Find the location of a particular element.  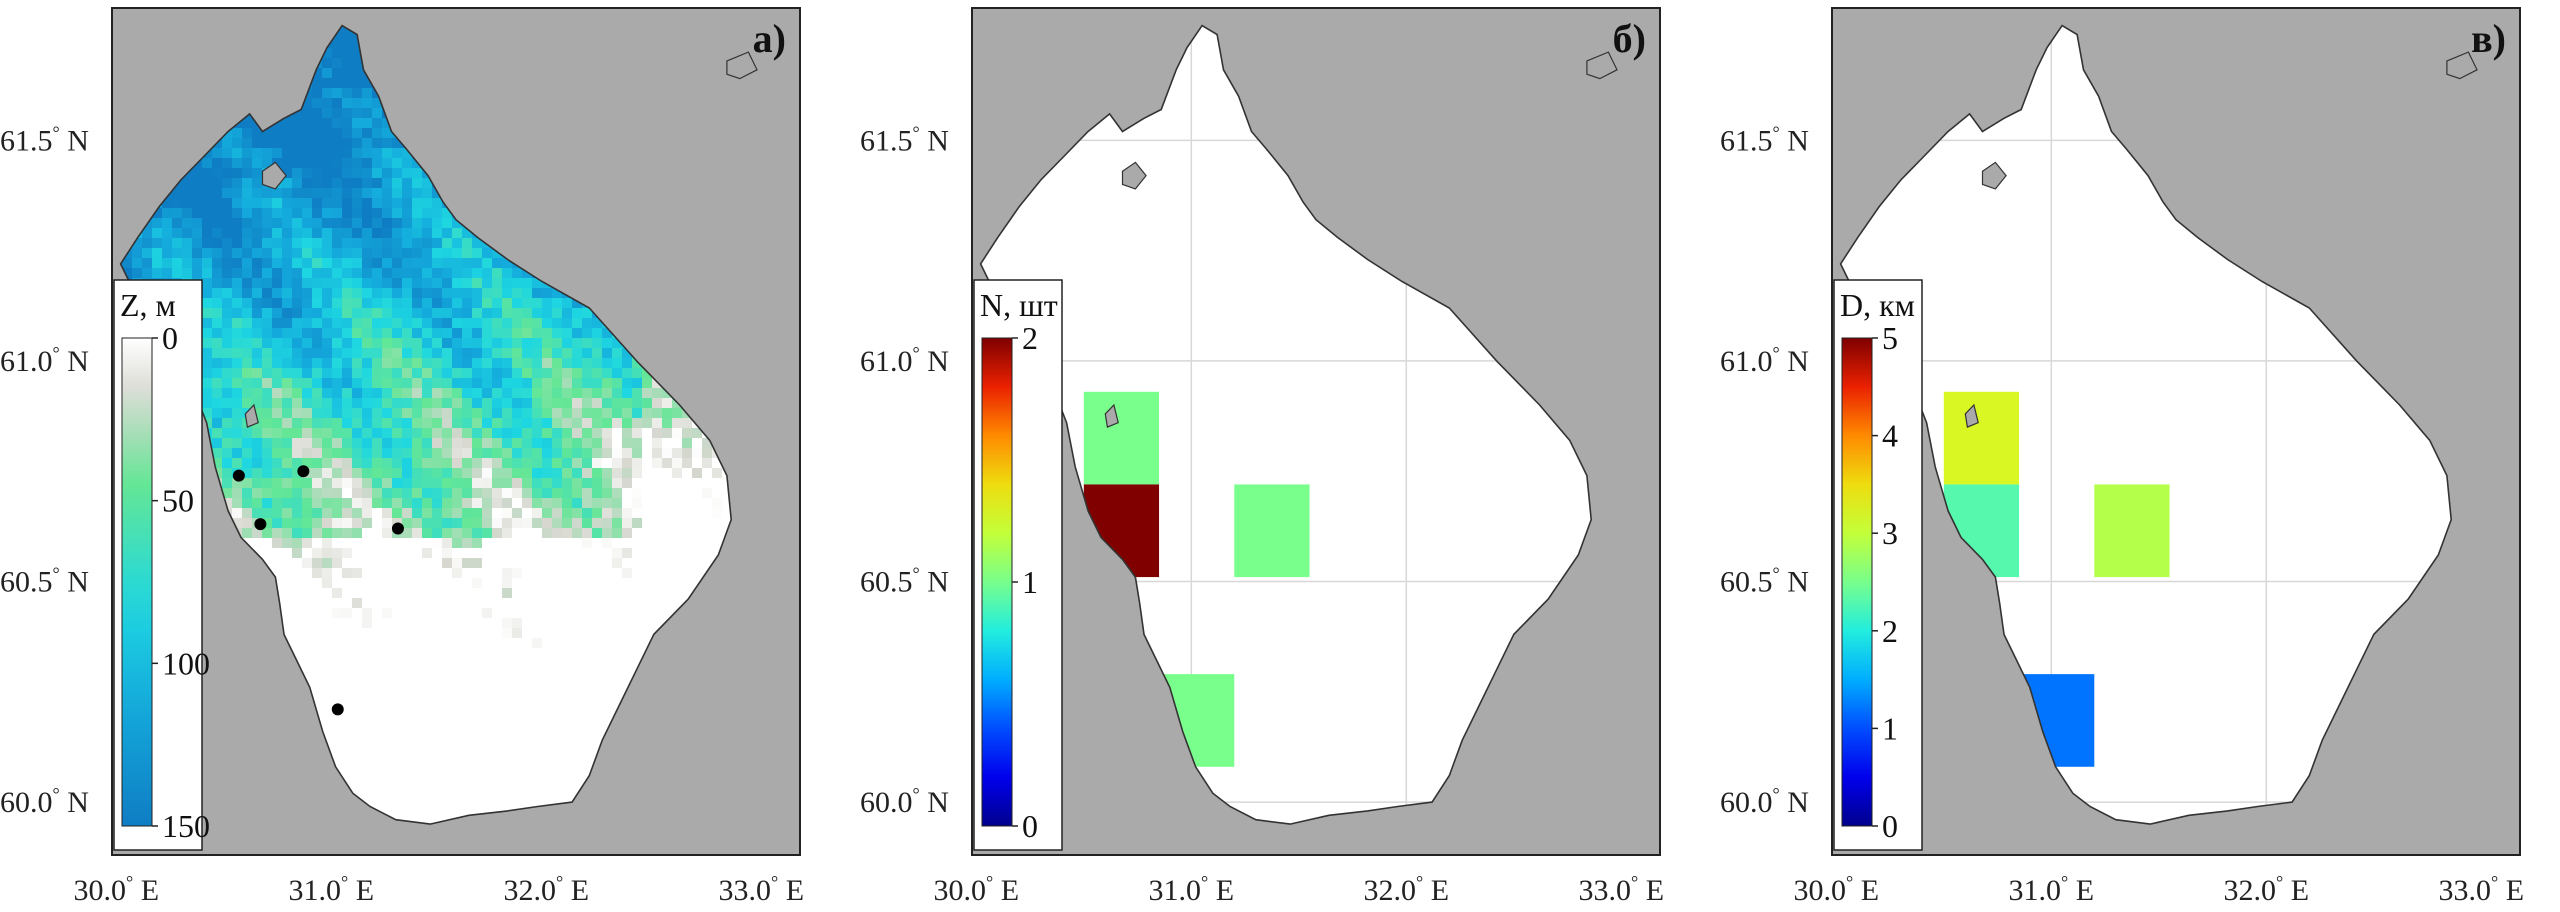

colorbar-tick-label: 50 is located at coordinates (178, 501).